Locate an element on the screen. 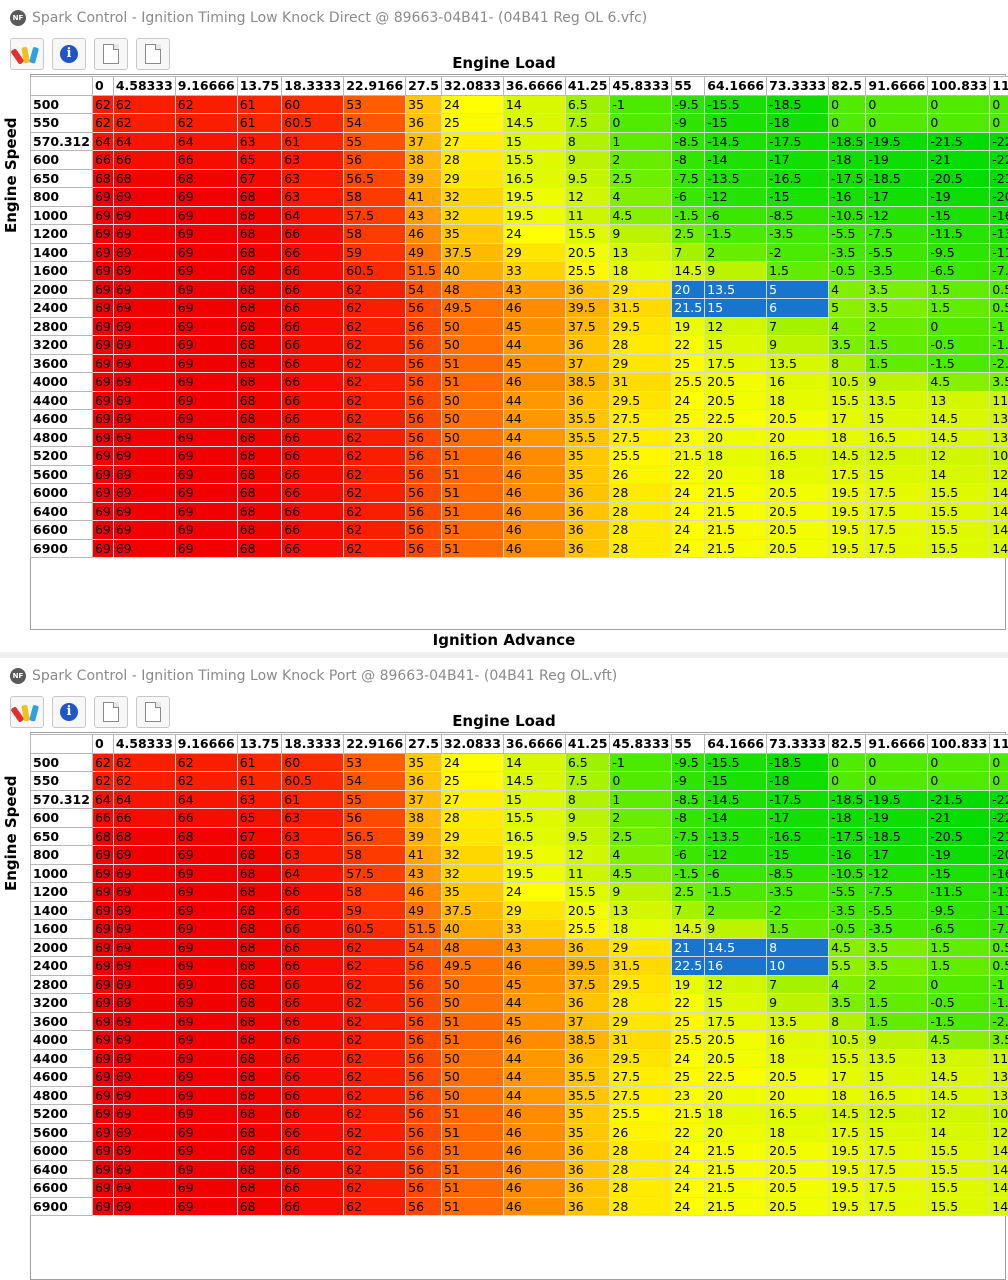  table-cell: -6.5 is located at coordinates (959, 271).